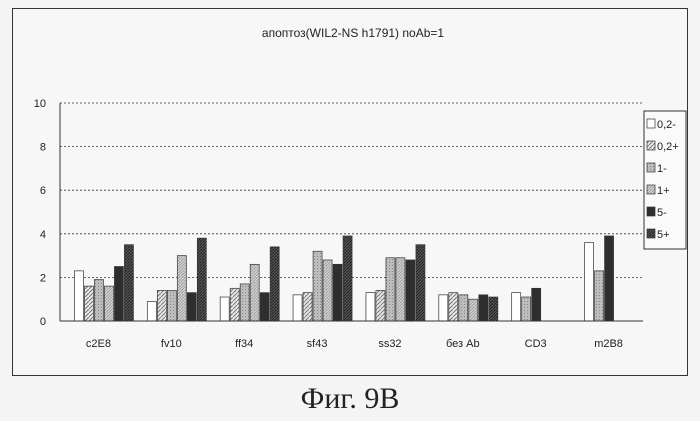  Describe the element at coordinates (171, 344) in the screenshot. I see `x-tick-label: fv10` at that location.